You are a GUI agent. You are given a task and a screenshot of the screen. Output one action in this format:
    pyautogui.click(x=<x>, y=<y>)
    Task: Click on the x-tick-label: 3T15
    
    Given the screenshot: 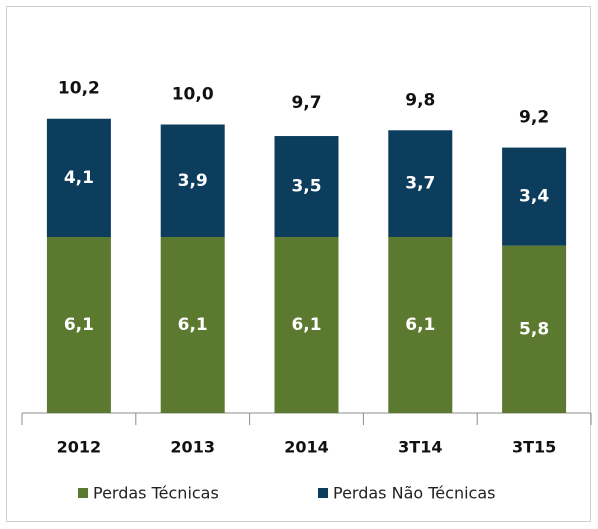 What is the action you would take?
    pyautogui.click(x=534, y=447)
    